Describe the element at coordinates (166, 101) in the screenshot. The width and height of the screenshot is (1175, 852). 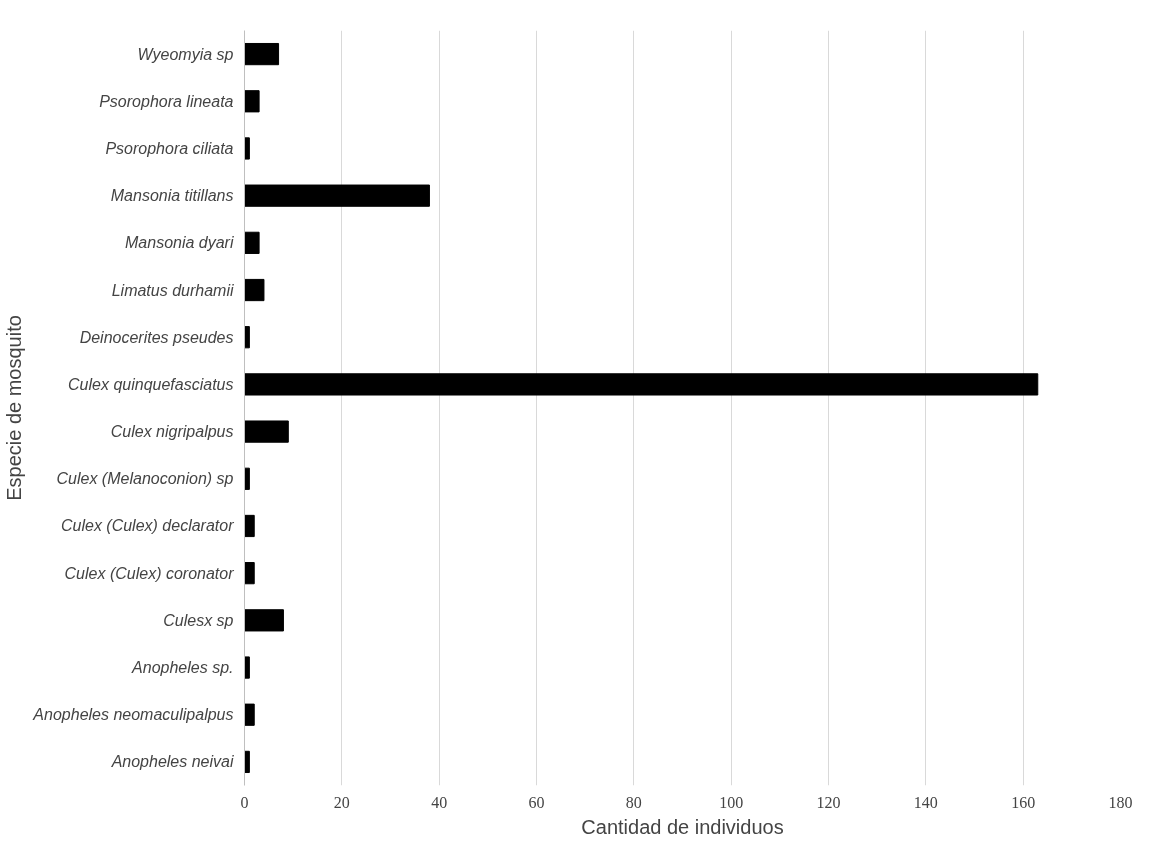
I see `y-tick-label: Psorophora lineata` at that location.